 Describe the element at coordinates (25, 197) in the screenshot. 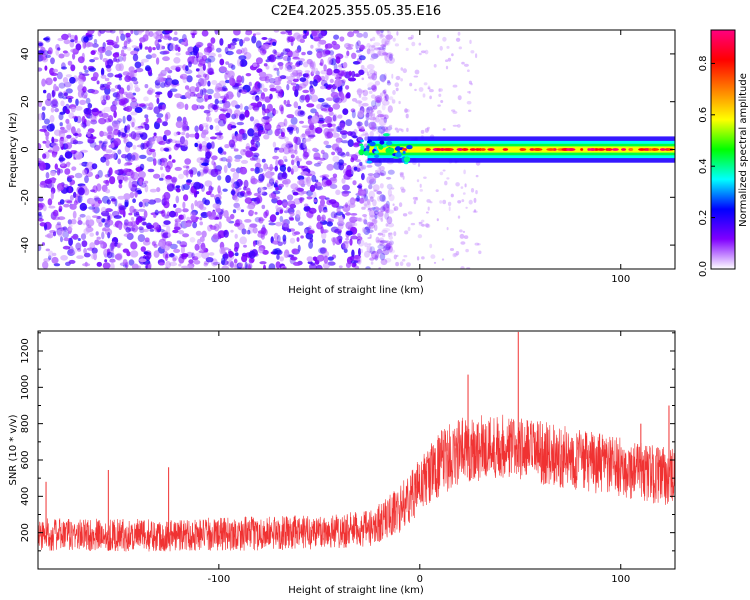

I see `y-tick-label: -20` at that location.